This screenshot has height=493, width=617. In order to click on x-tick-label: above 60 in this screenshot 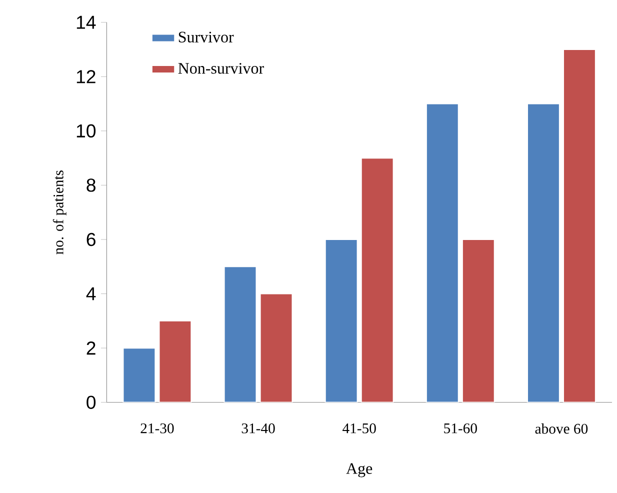, I will do `click(561, 428)`.